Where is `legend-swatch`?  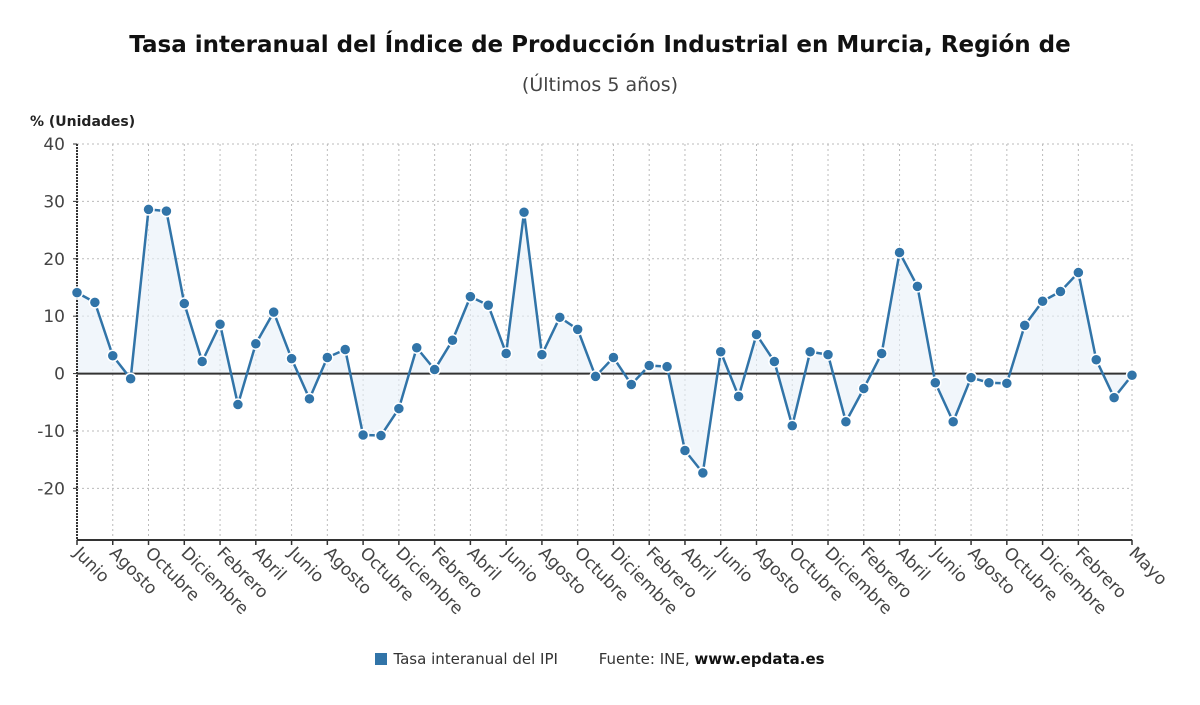 legend-swatch is located at coordinates (381, 659).